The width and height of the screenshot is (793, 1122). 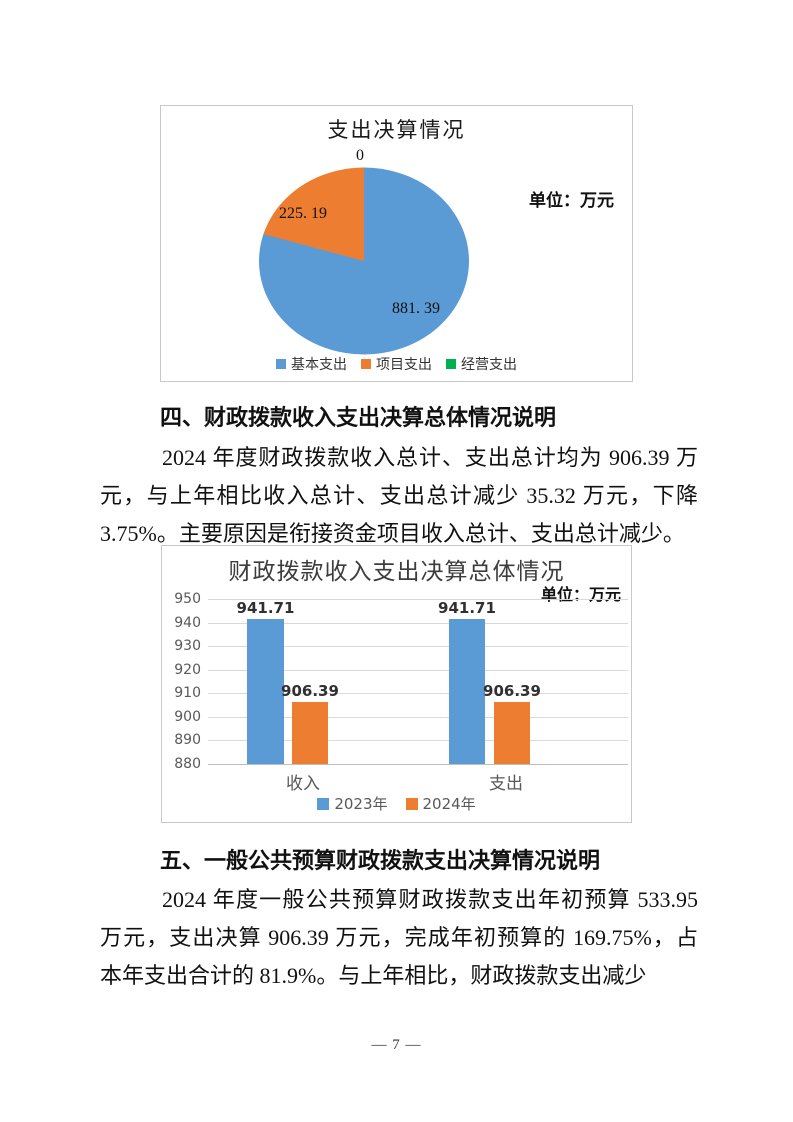 I want to click on pie-unit-label: 单位：万元, so click(x=571, y=200).